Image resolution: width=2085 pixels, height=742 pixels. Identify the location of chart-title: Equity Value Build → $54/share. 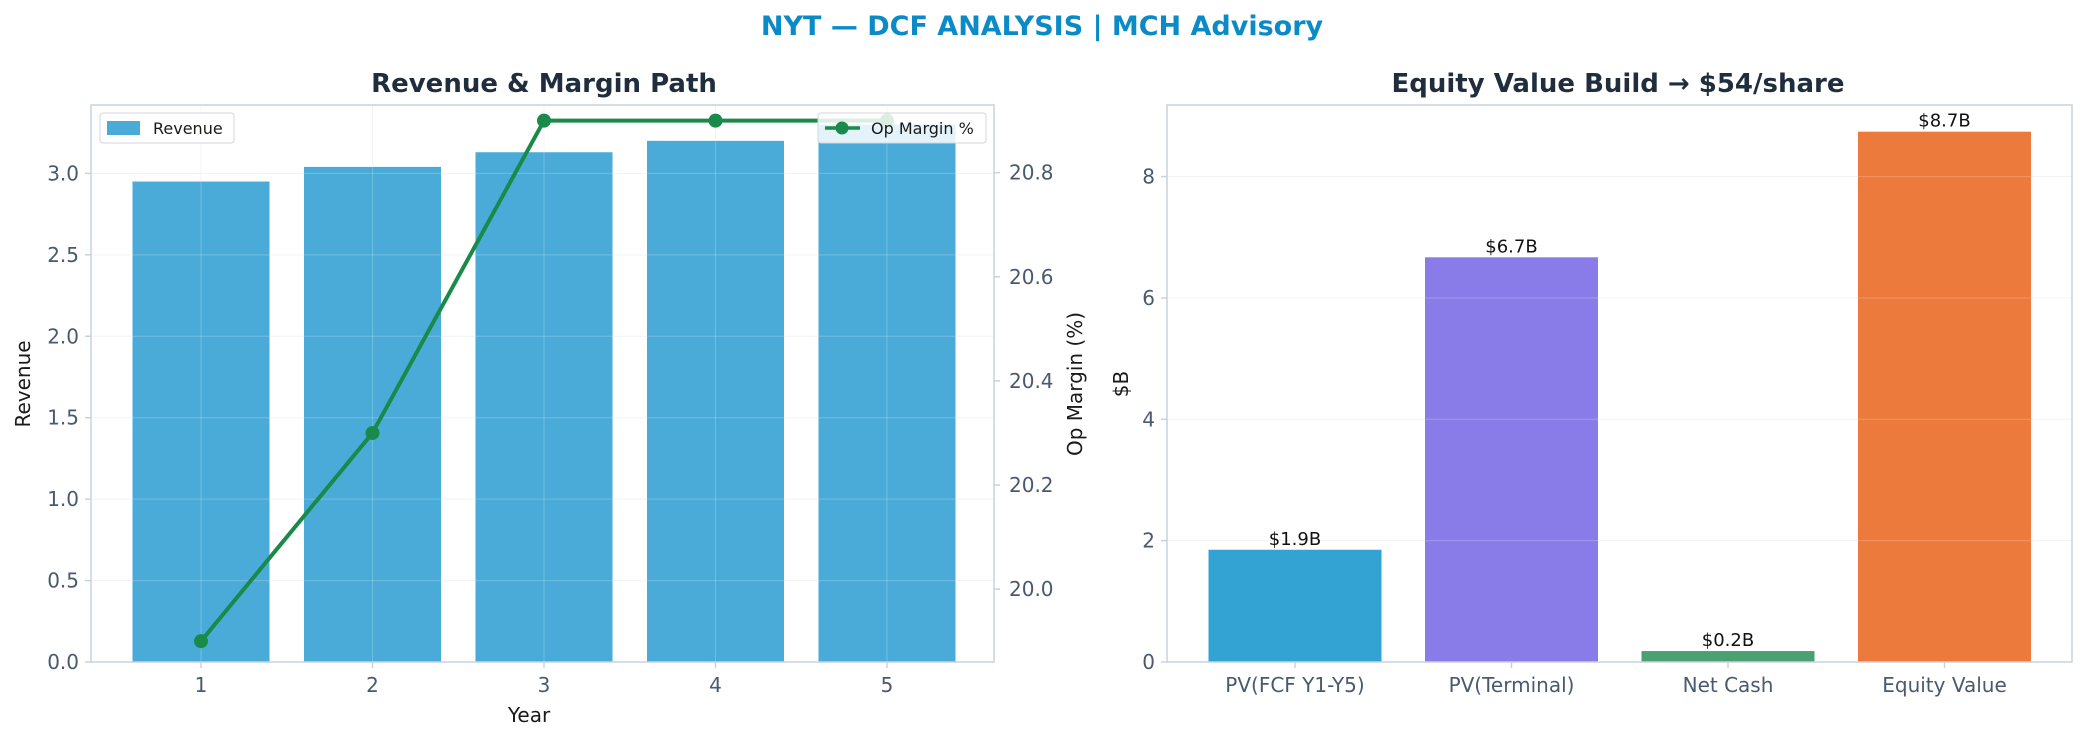
(1618, 84).